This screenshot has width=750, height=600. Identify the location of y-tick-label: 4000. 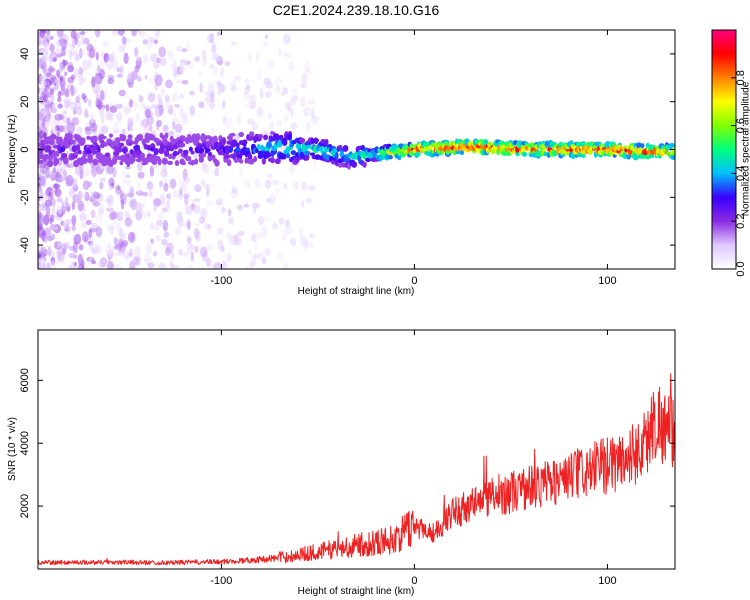
(25, 443).